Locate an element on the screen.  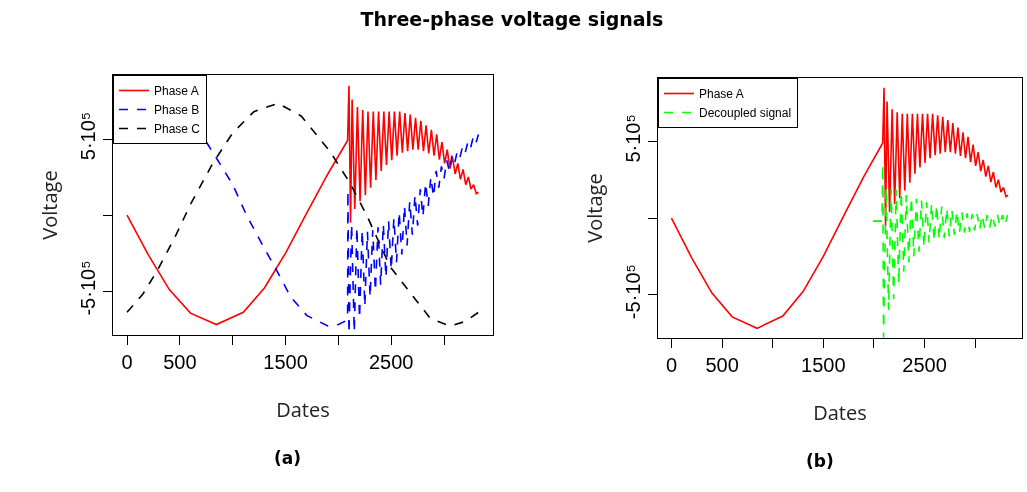
legend-label: Phase B is located at coordinates (177, 110).